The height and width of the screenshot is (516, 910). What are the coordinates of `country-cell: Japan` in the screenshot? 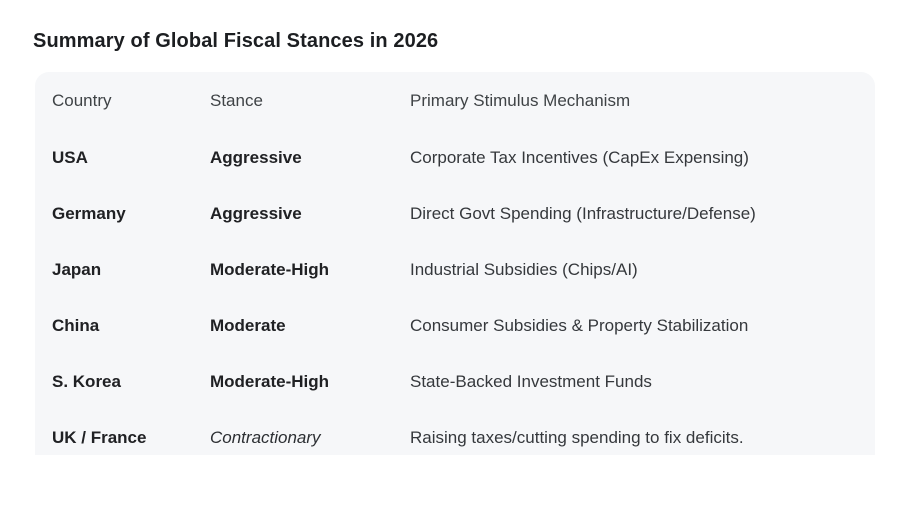 It's located at (77, 269).